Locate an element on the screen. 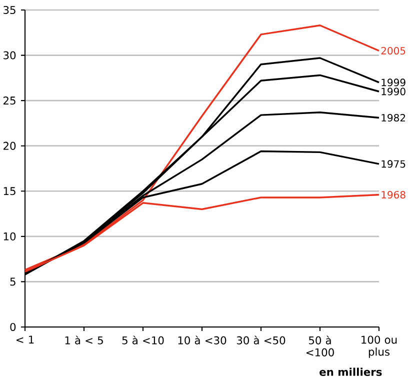 Image resolution: width=417 pixels, height=388 pixels. y-tick-label: 10 is located at coordinates (10, 236).